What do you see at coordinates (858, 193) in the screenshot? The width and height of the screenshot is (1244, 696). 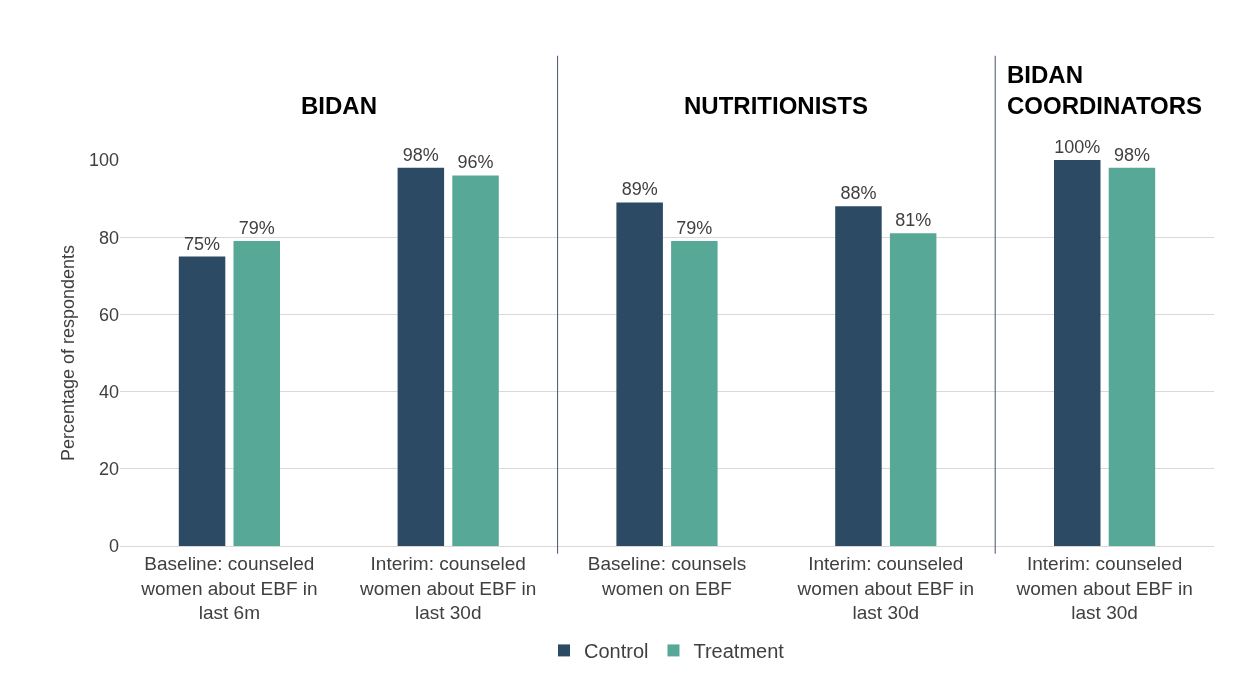 I see `data-label: 88%` at bounding box center [858, 193].